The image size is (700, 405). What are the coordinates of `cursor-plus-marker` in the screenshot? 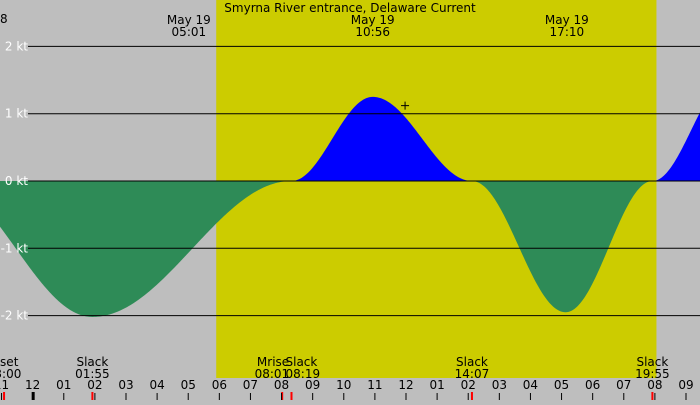 It's located at (405, 105).